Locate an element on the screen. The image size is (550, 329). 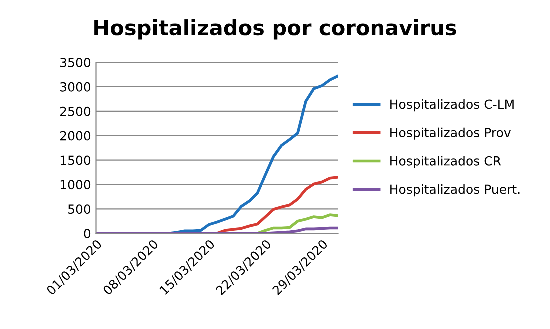
y-tick-label: 3500 is located at coordinates (75, 63).